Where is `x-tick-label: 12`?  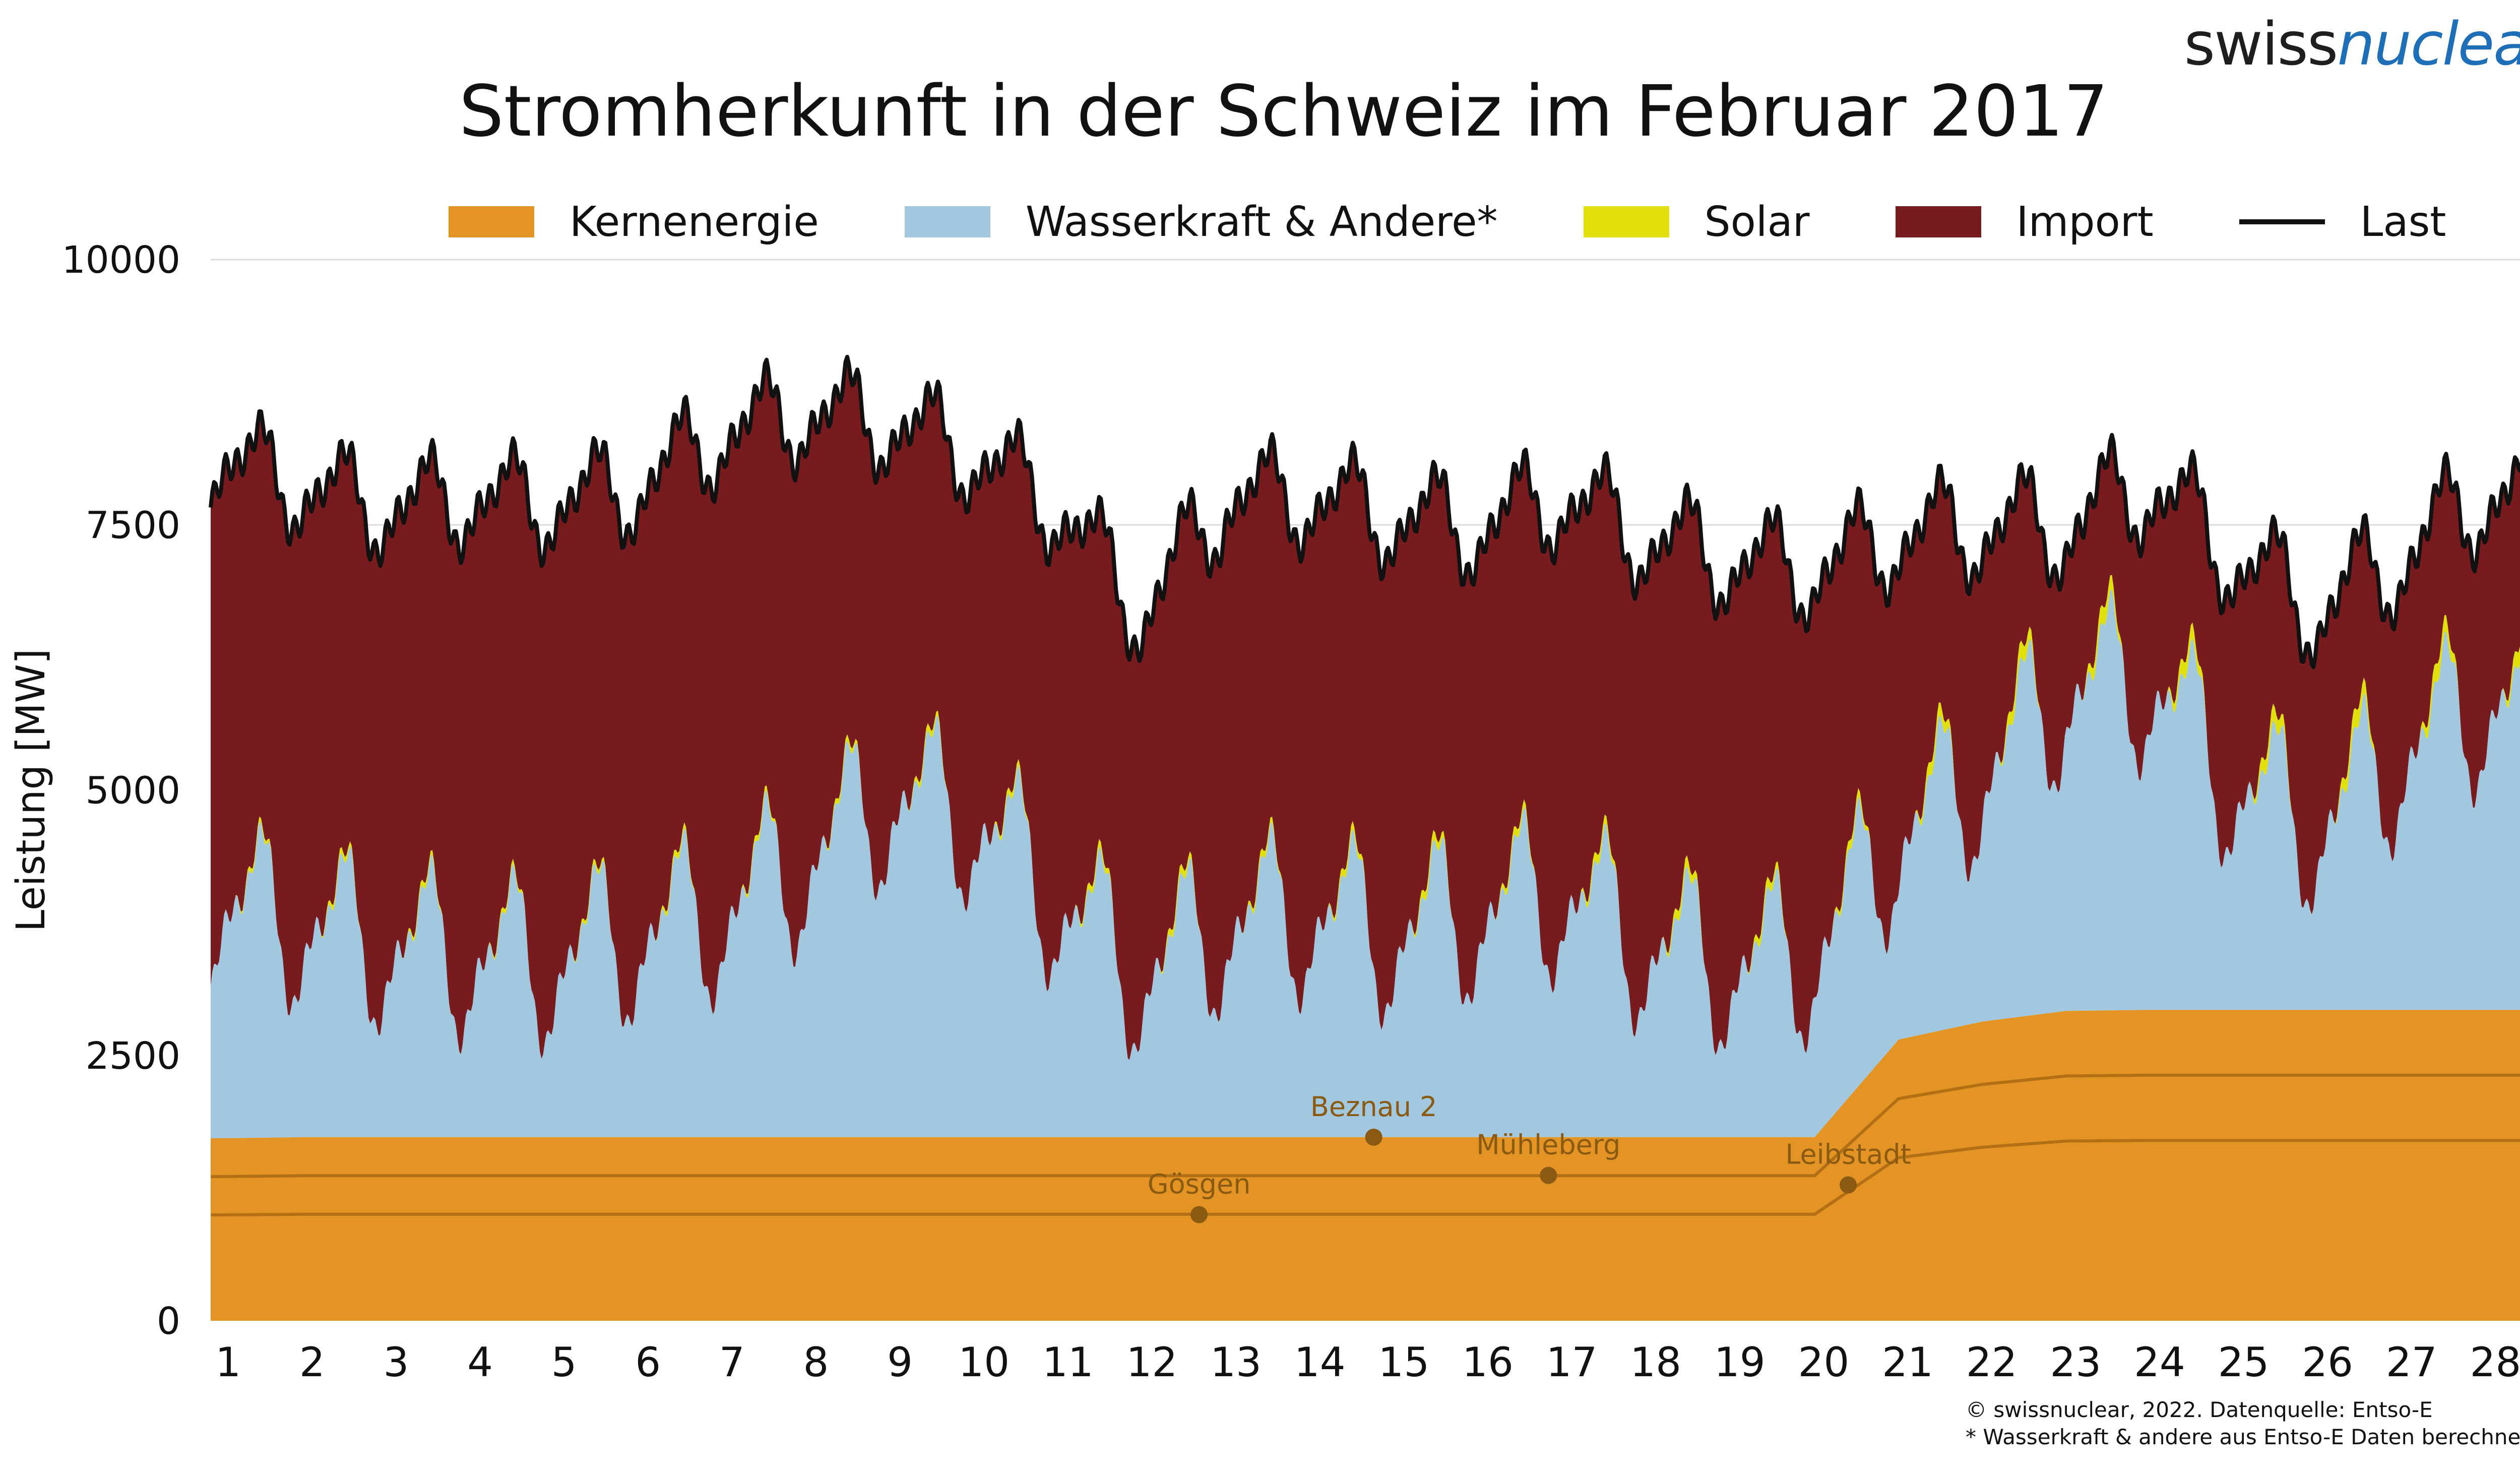
x-tick-label: 12 is located at coordinates (1152, 1362).